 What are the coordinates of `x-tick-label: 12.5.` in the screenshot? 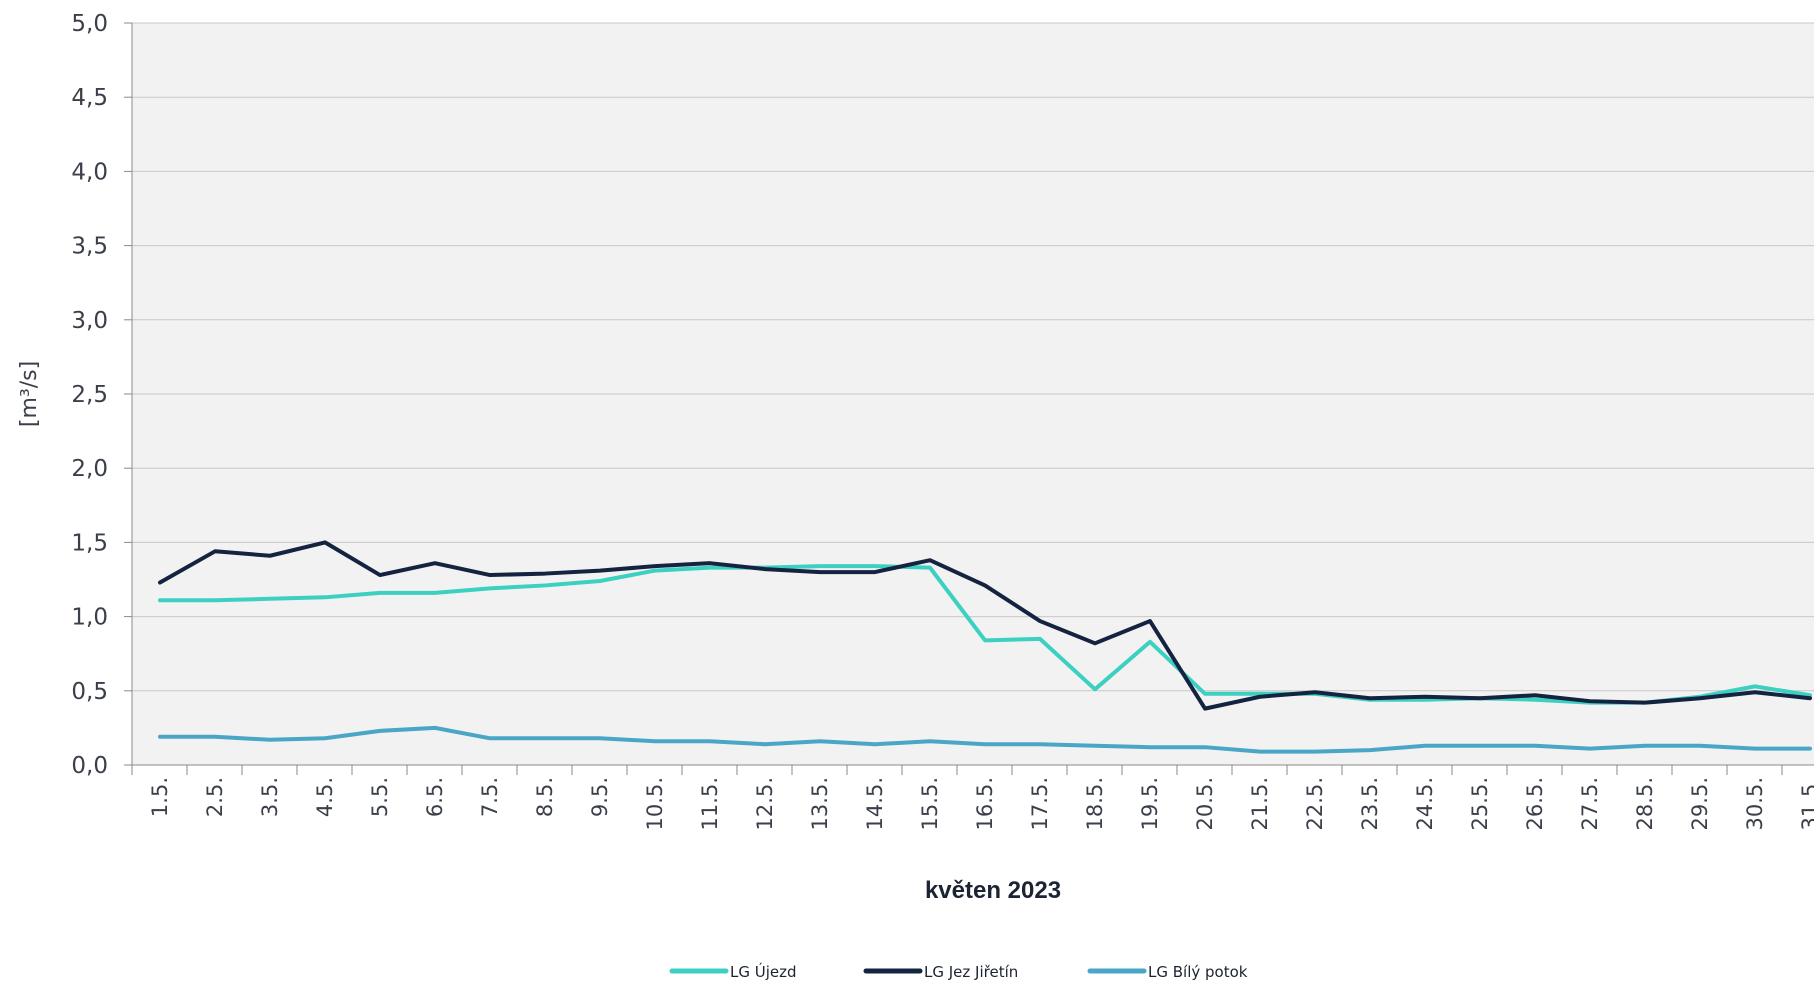 It's located at (765, 803).